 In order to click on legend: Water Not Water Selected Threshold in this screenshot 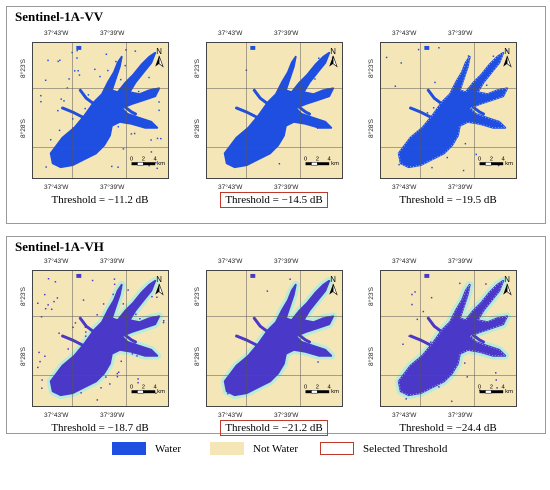, I will do `click(275, 450)`.